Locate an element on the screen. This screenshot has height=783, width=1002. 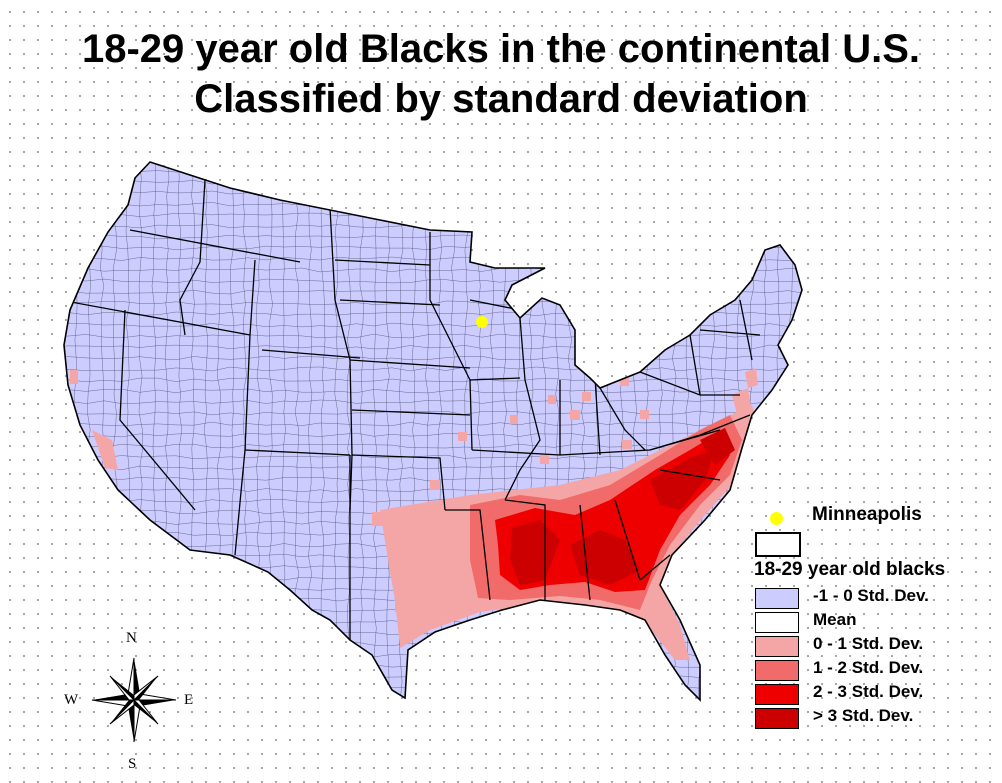
legend-class-label: -1 - 0 Std. Dev. is located at coordinates (871, 595).